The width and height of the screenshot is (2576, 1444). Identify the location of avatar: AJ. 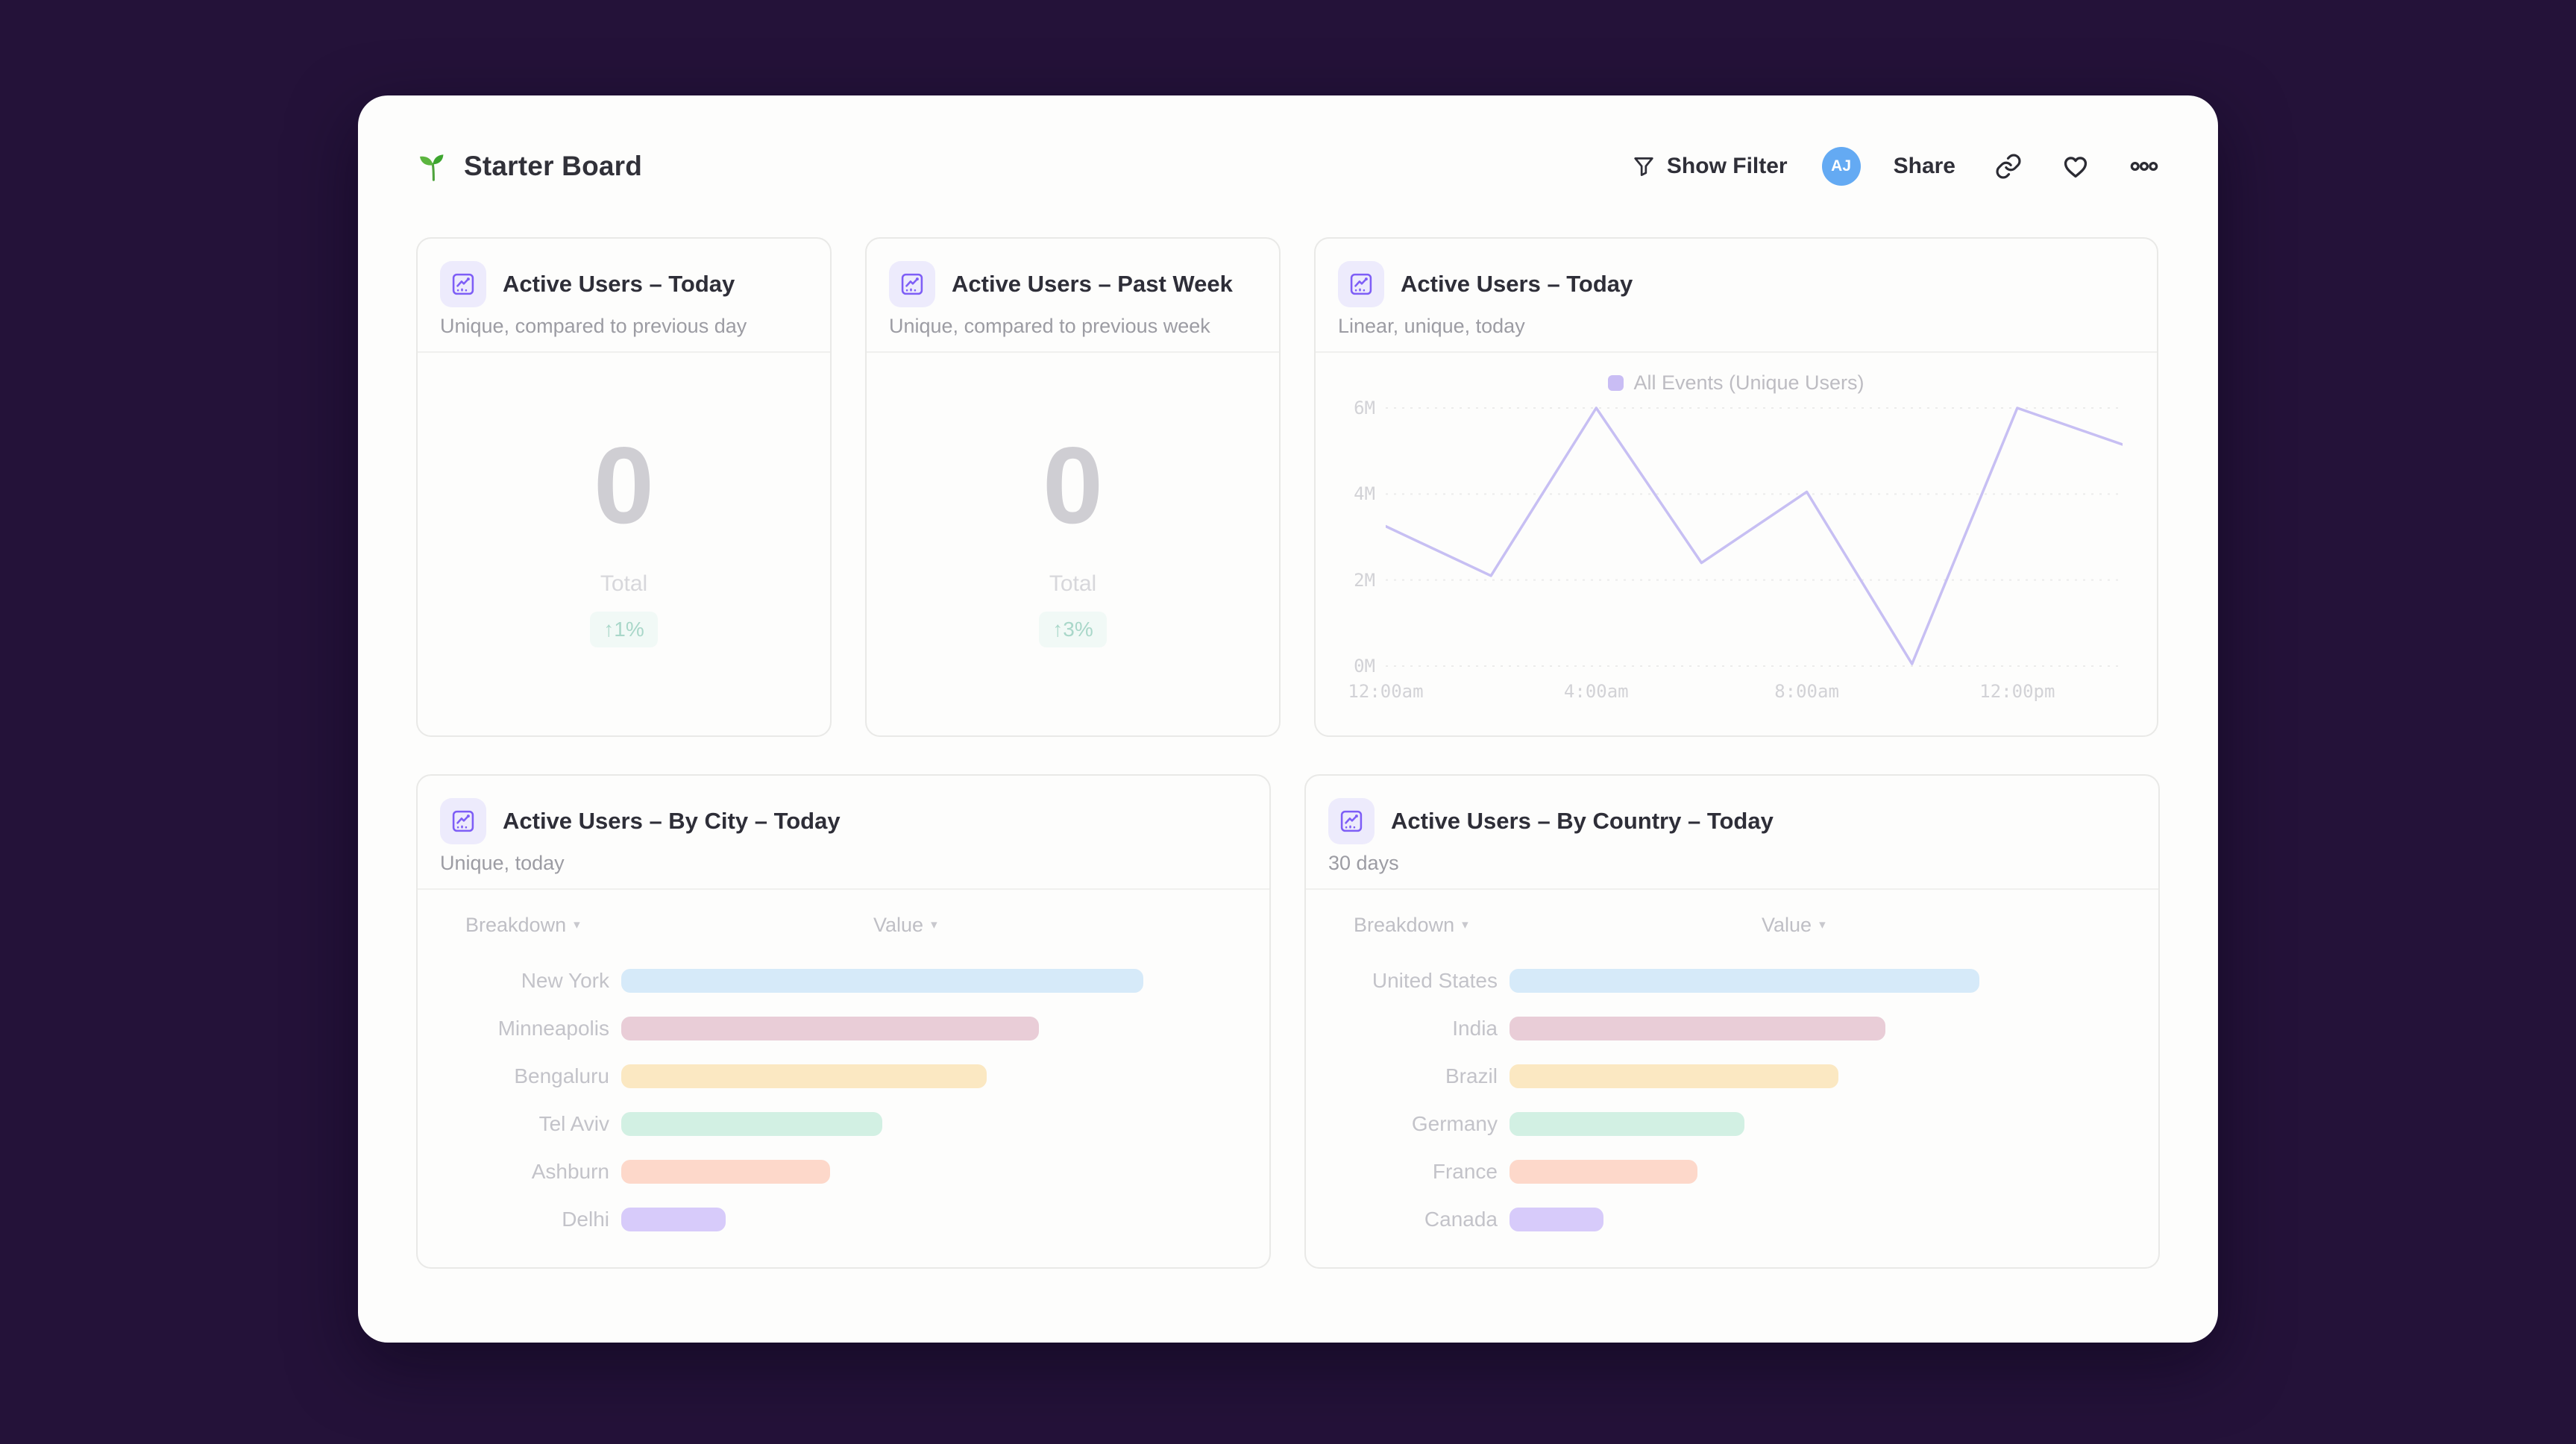
(1841, 166).